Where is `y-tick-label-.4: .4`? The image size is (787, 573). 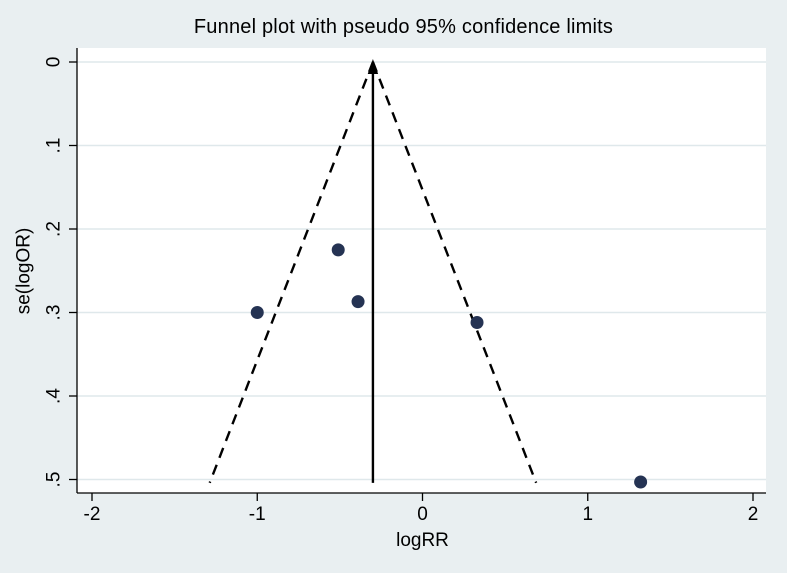
y-tick-label-.4: .4 is located at coordinates (54, 396).